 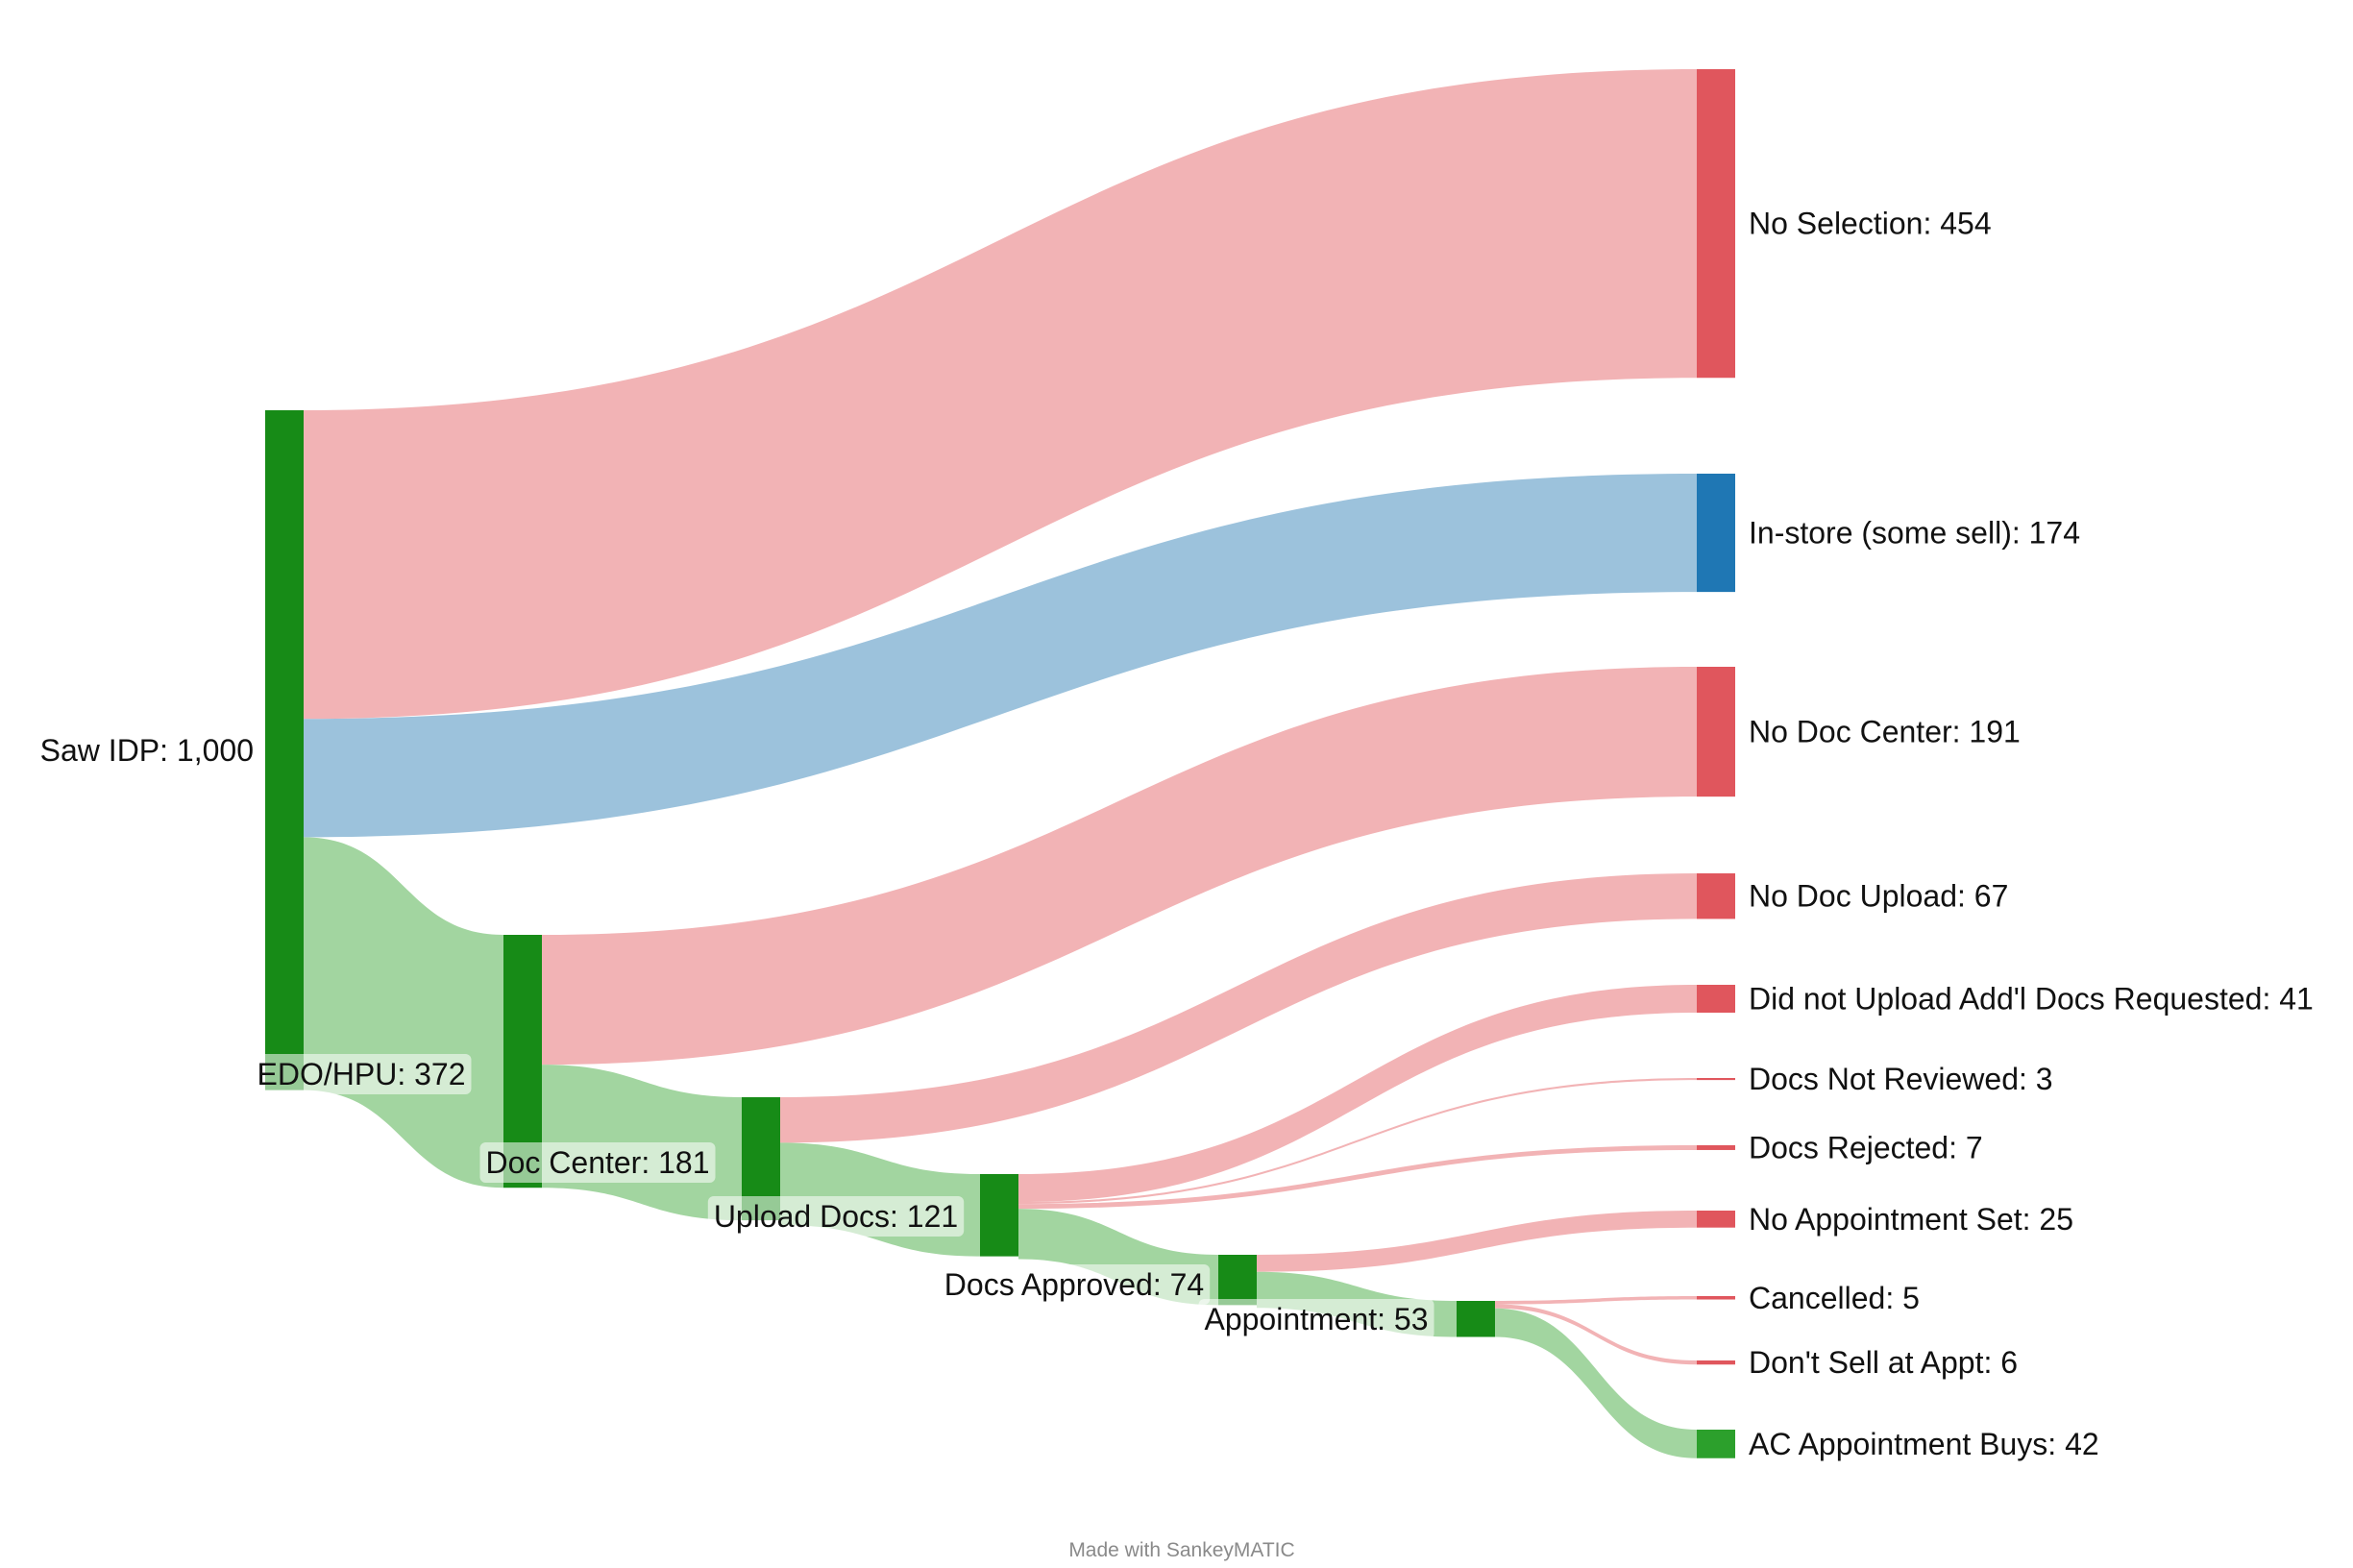 I want to click on flow-appointment-to-dont_sell, so click(x=1596, y=1335).